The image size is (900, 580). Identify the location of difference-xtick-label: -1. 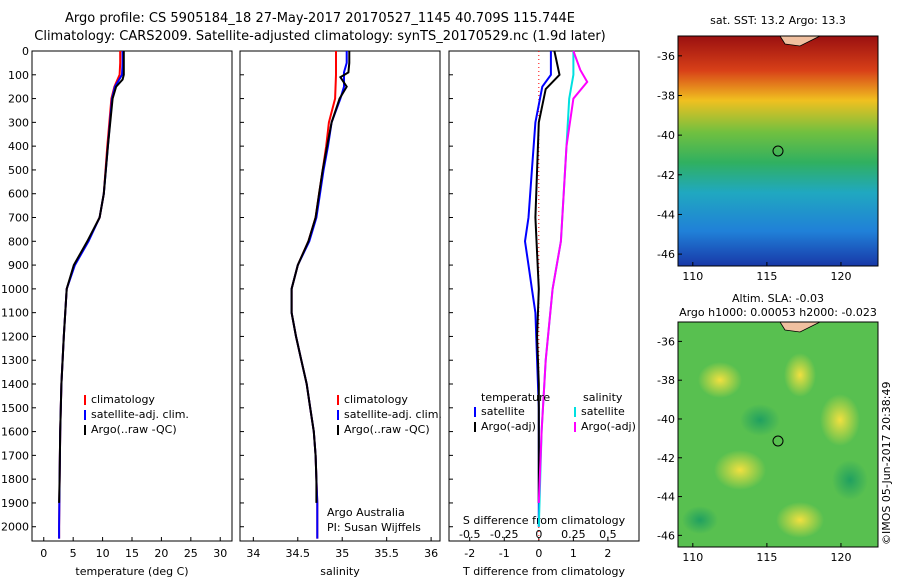
(504, 553).